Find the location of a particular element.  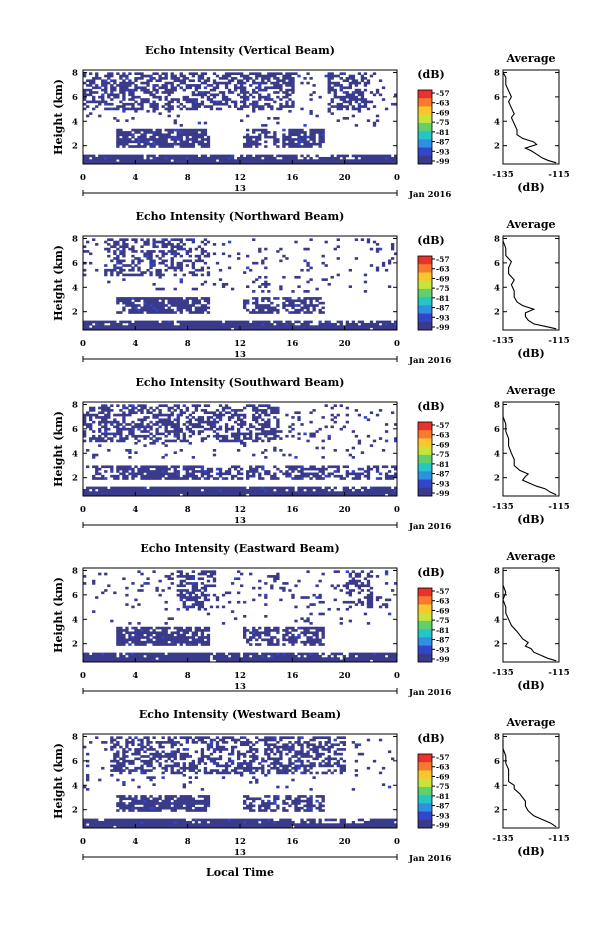

date-suffix: Jan 2016 is located at coordinates (429, 195).